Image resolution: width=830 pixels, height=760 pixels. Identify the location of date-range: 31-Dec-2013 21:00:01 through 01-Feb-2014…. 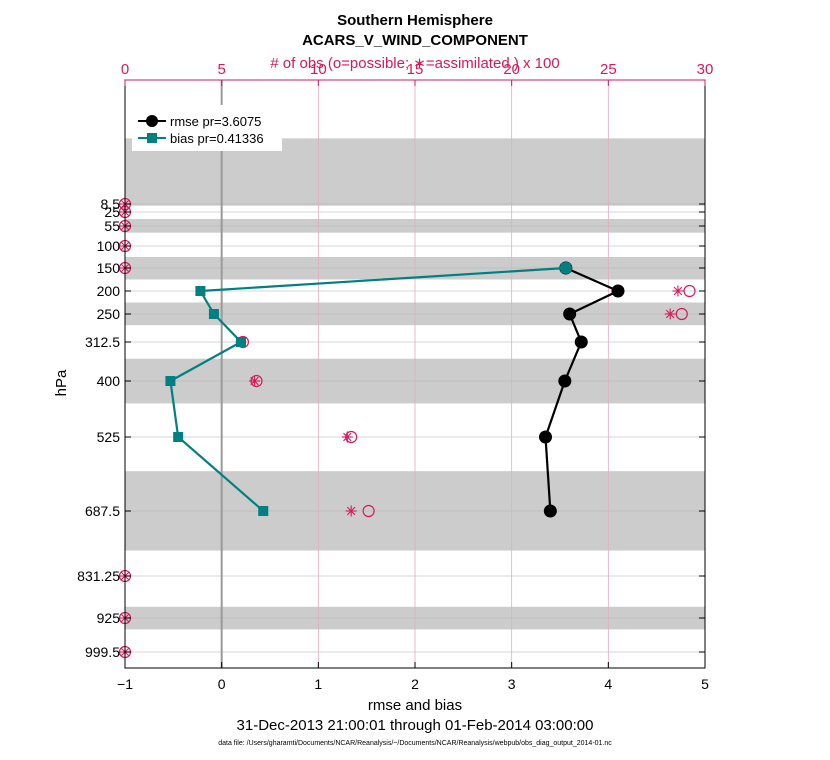
(415, 725).